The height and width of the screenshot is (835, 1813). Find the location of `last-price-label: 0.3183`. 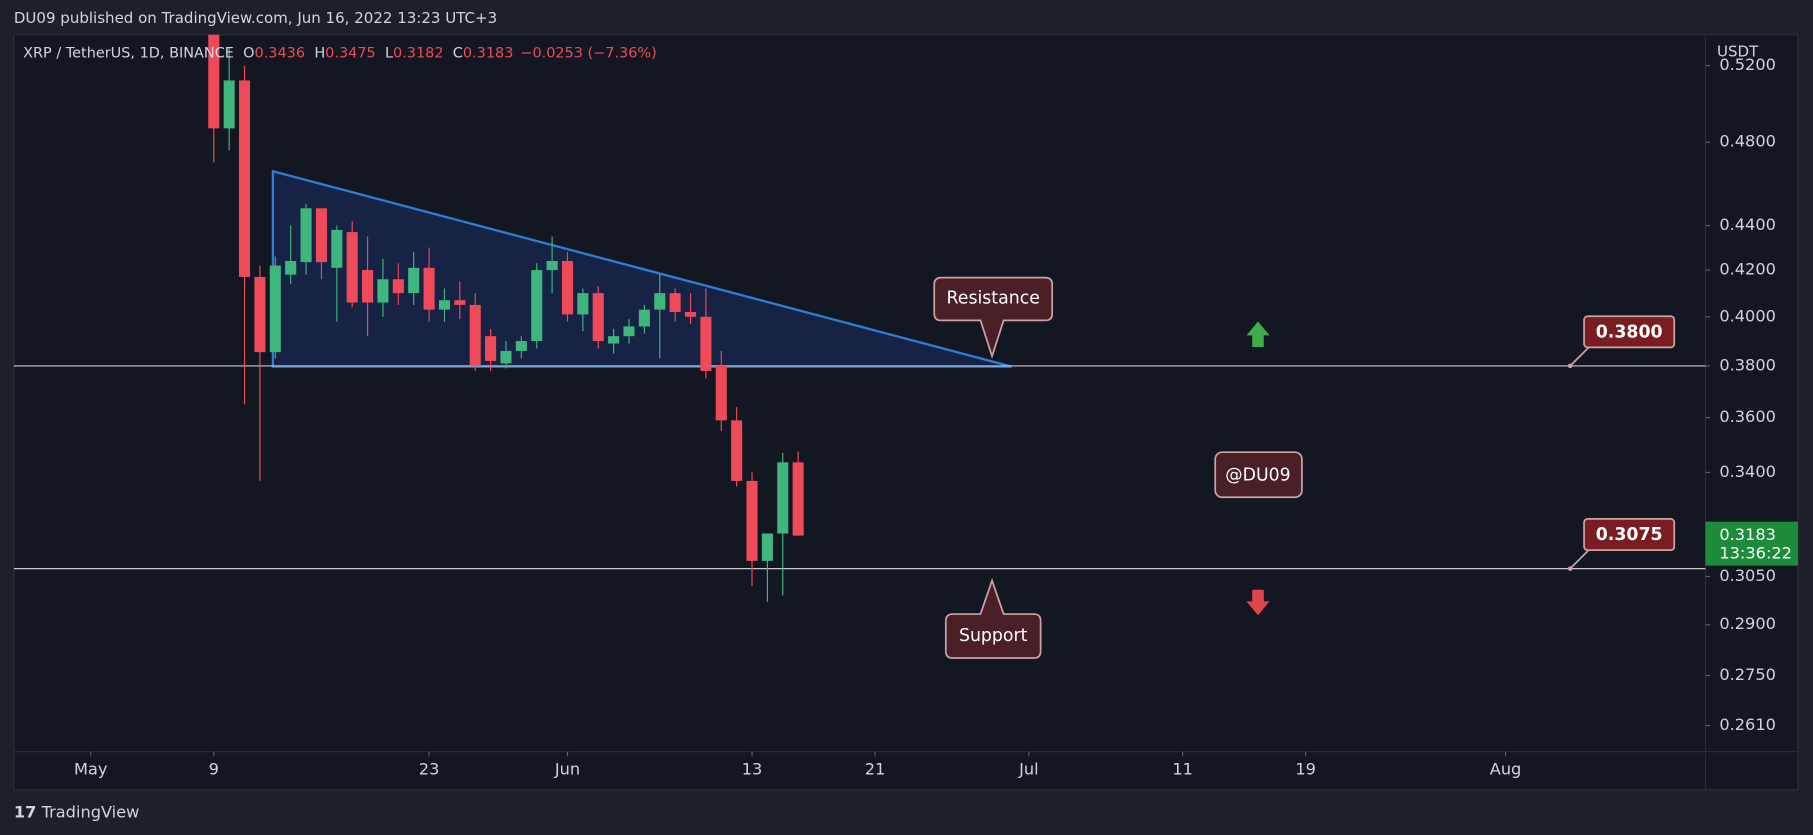

last-price-label: 0.3183 is located at coordinates (1747, 534).